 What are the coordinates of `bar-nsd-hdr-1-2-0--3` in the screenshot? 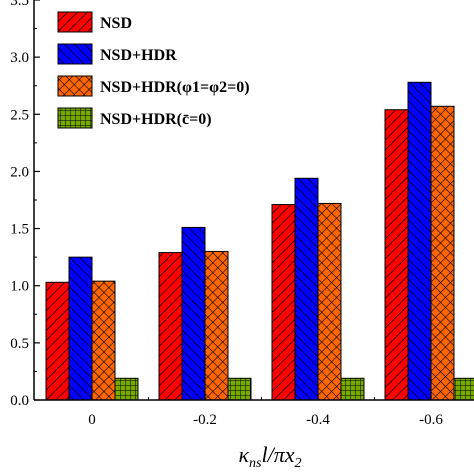 It's located at (442, 253).